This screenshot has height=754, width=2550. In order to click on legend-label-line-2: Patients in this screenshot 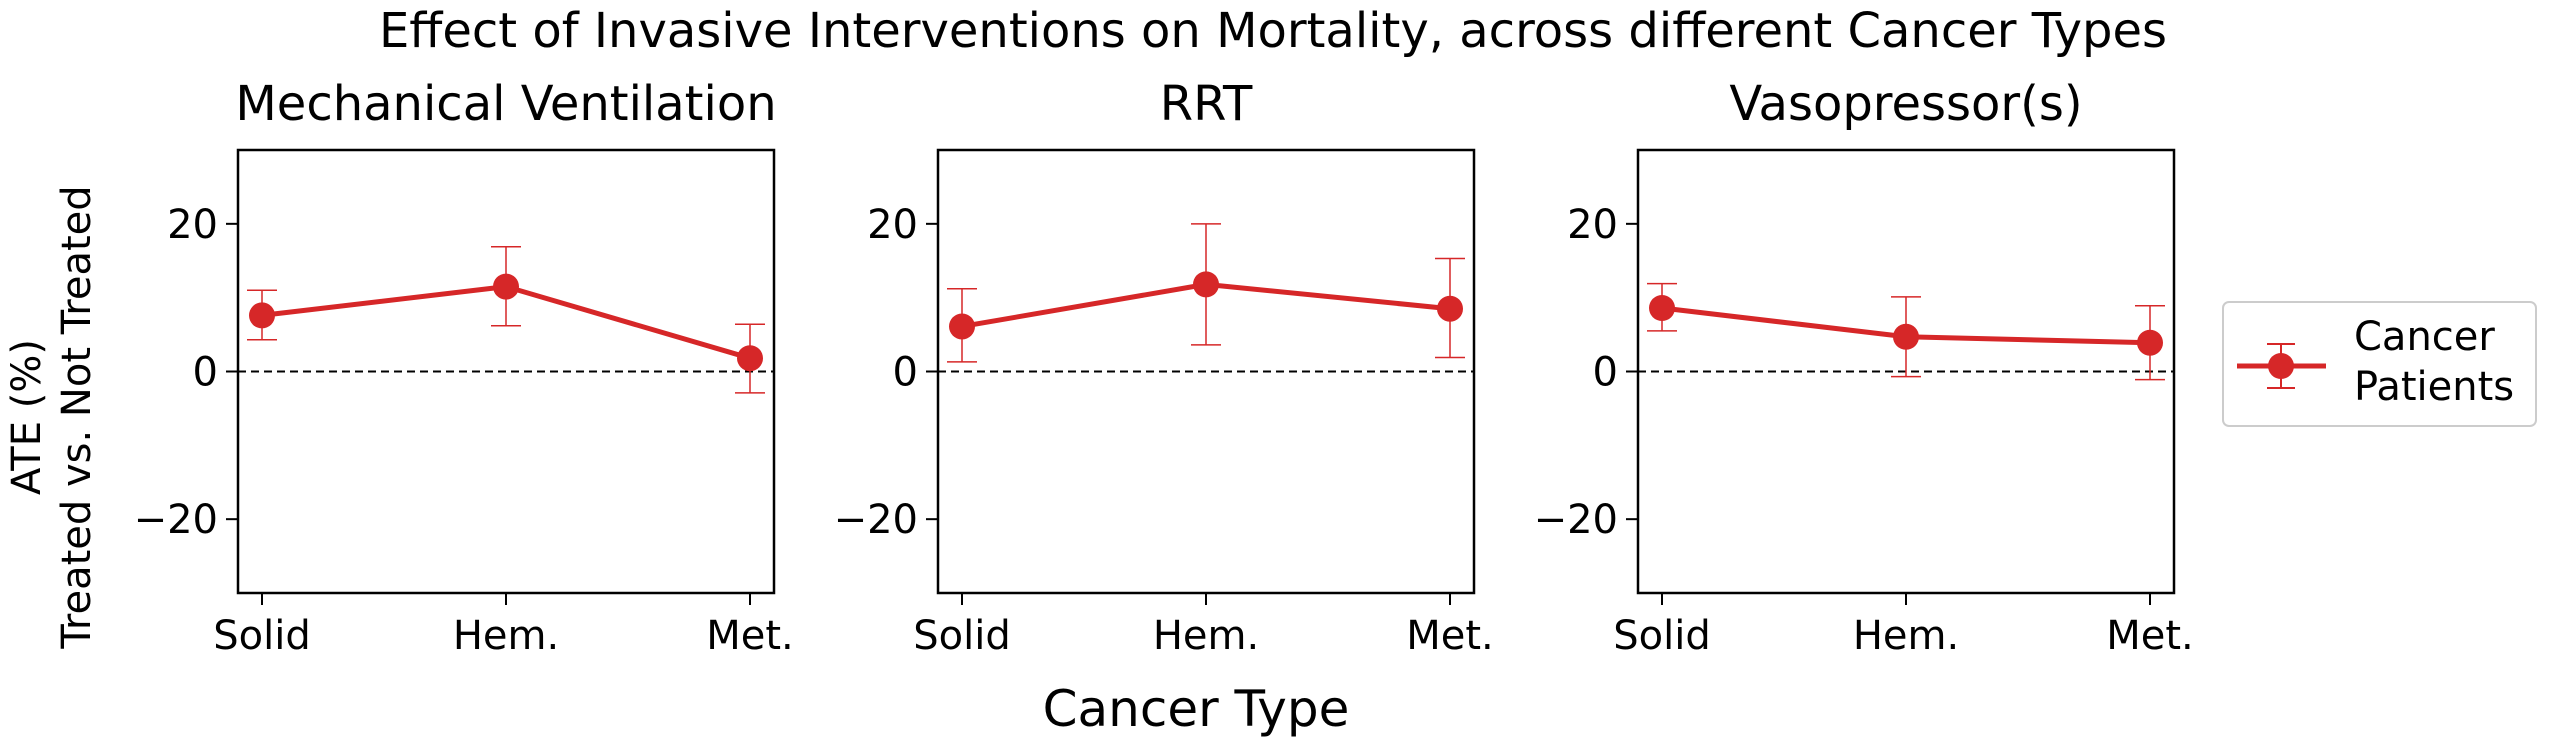, I will do `click(2434, 387)`.